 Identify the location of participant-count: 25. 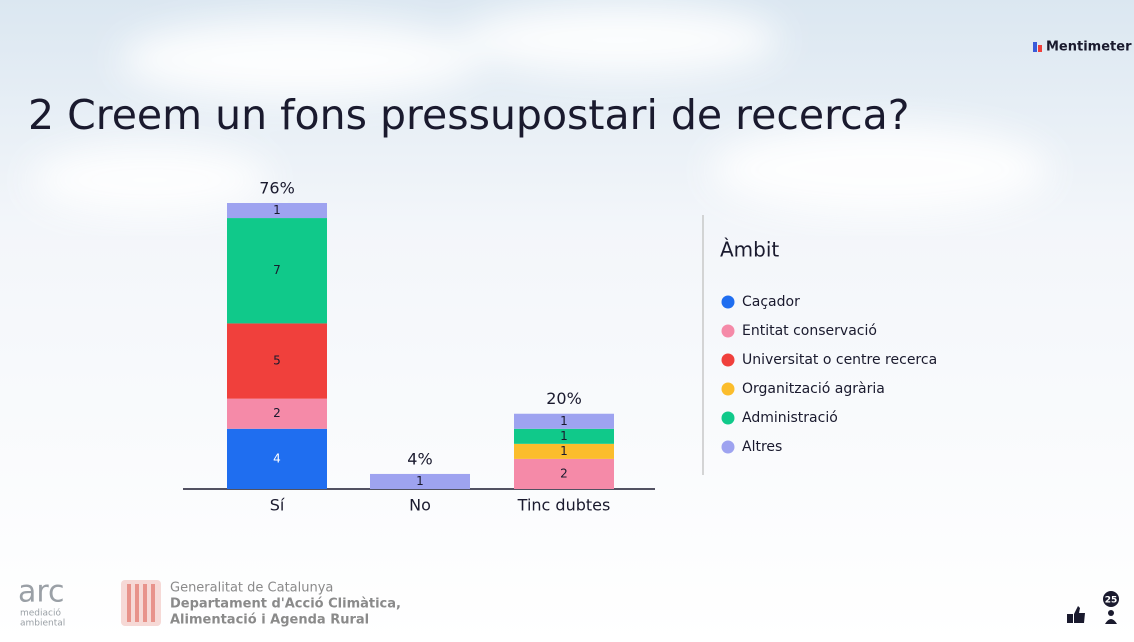
(1111, 601).